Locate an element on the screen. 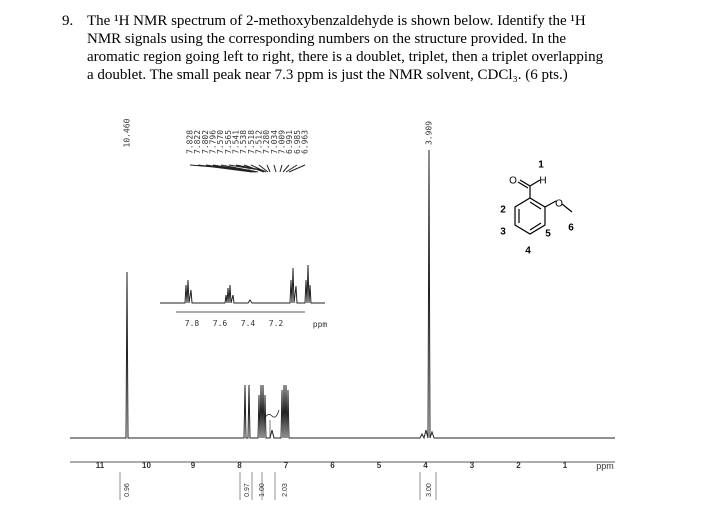  atom-label: H is located at coordinates (542, 181).